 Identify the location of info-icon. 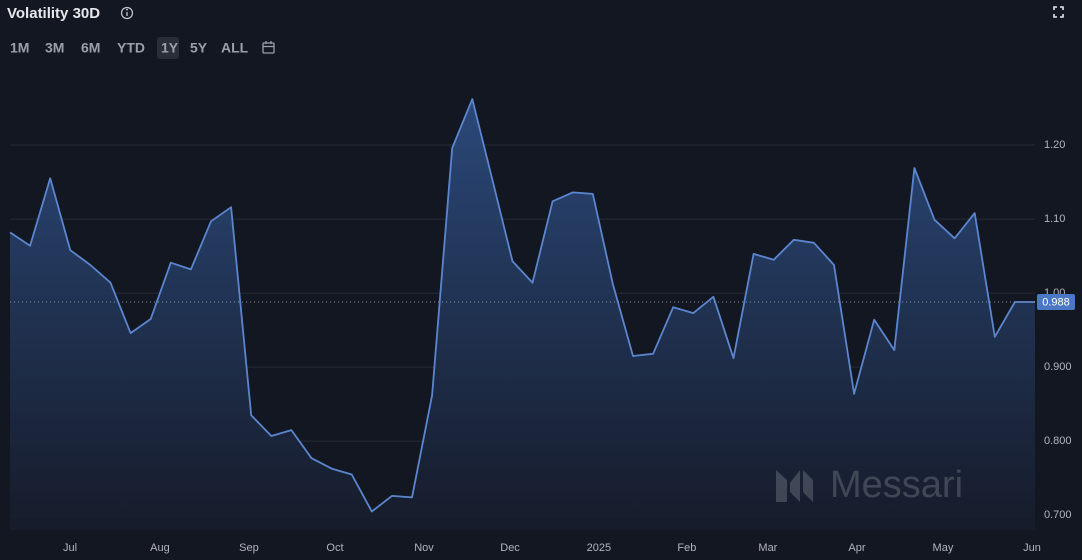
(127, 13).